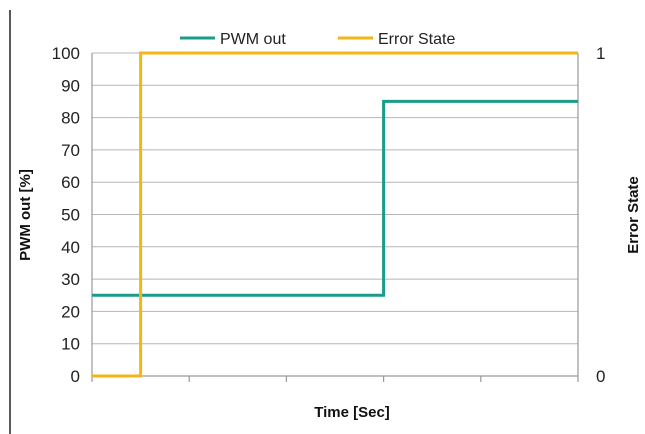 The width and height of the screenshot is (645, 434). Describe the element at coordinates (70, 247) in the screenshot. I see `y-tick-label: 40` at that location.